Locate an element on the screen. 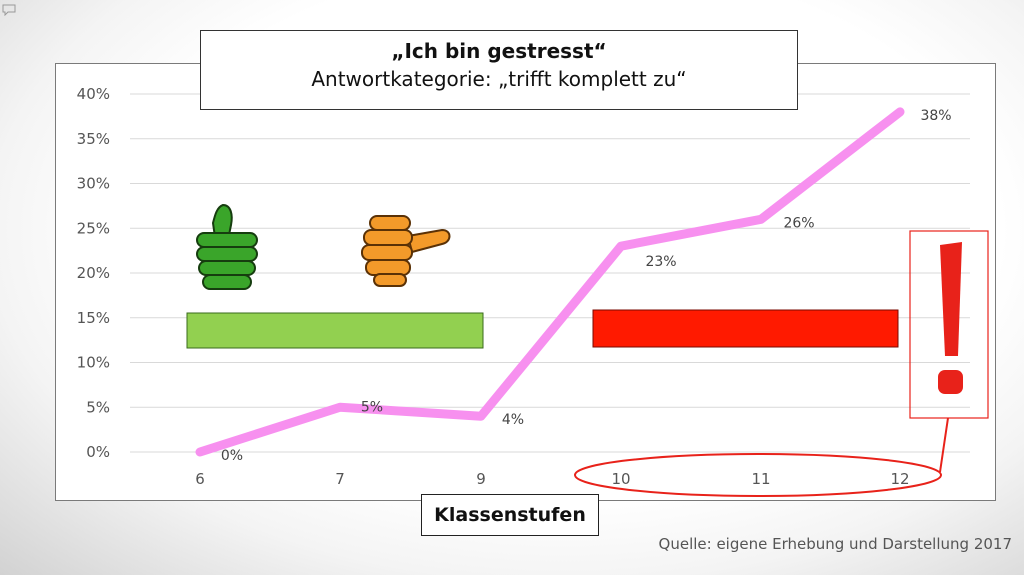 This screenshot has height=575, width=1024. x-tick-label: 6 is located at coordinates (200, 479).